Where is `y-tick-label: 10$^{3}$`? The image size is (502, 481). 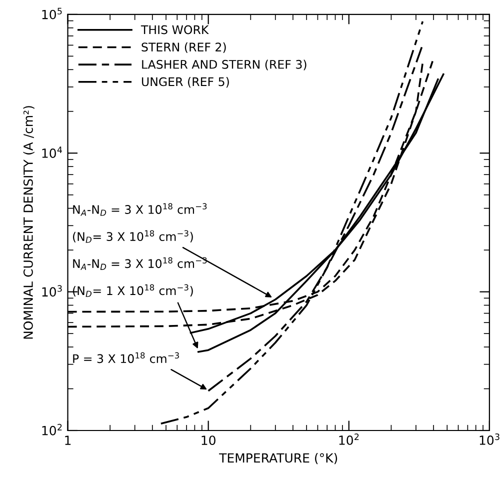 y-tick-label: 10$^{3}$ is located at coordinates (52, 291).